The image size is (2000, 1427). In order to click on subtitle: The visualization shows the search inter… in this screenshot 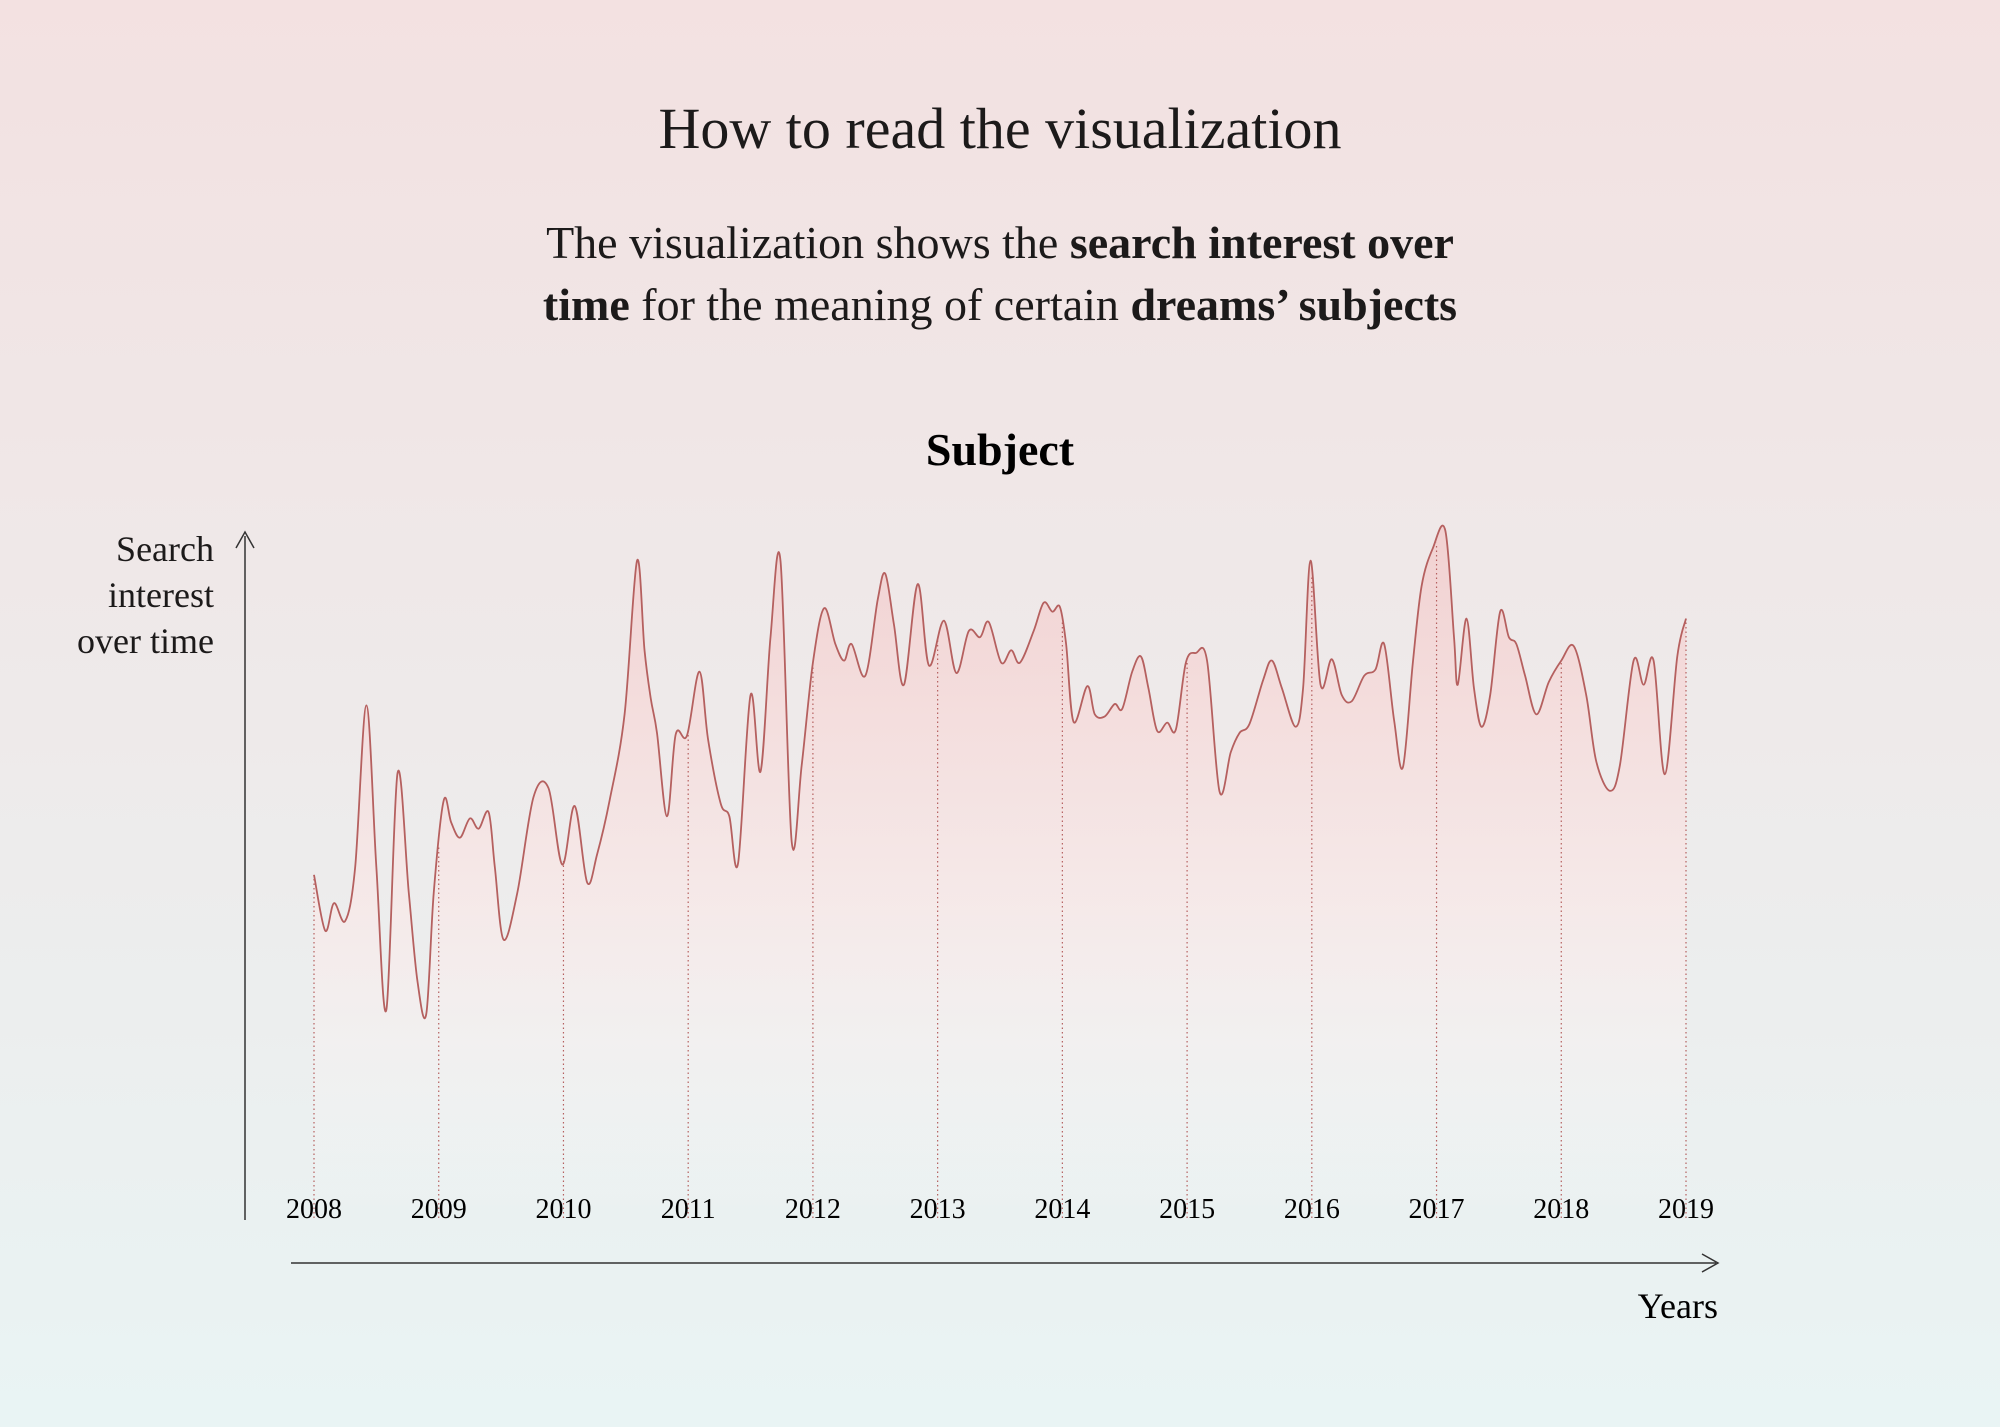, I will do `click(1000, 274)`.